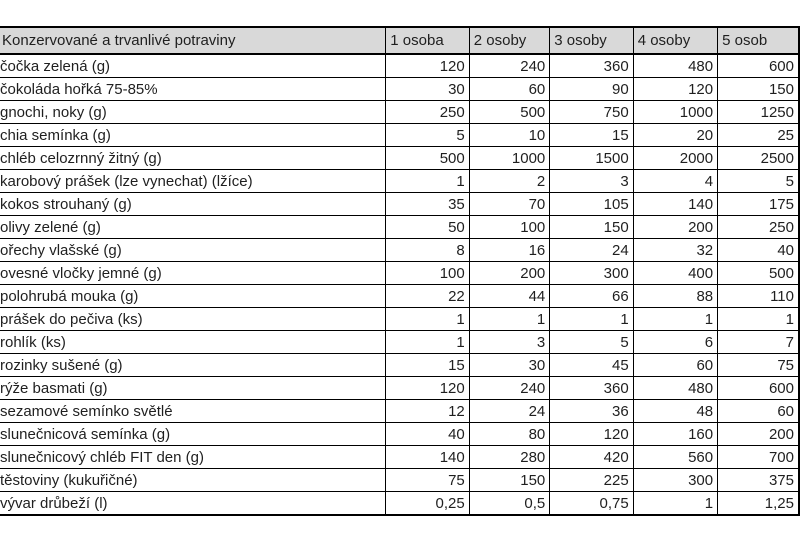 The image size is (800, 550). I want to click on table-row: kokos strouhaný (g) 35 70 105 140 175, so click(400, 204).